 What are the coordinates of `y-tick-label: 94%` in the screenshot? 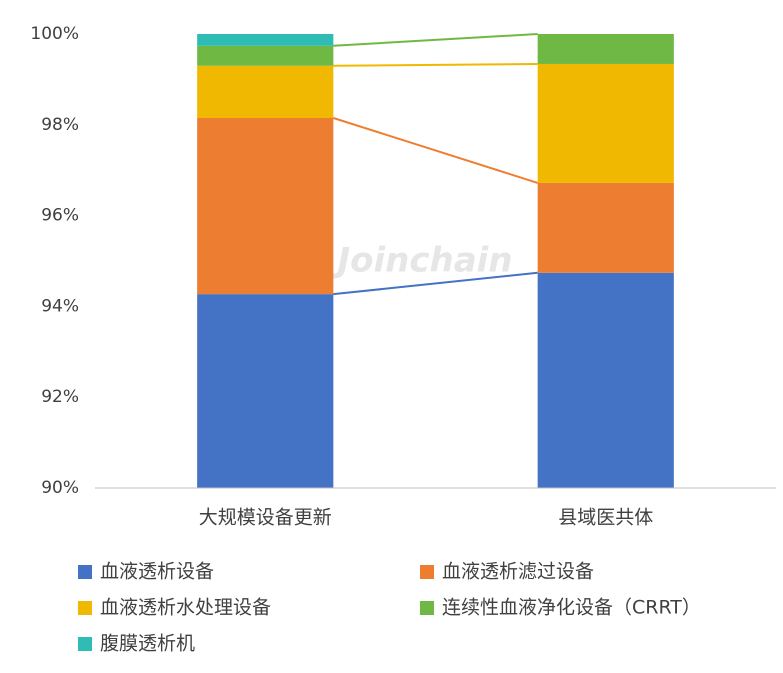 It's located at (60, 306).